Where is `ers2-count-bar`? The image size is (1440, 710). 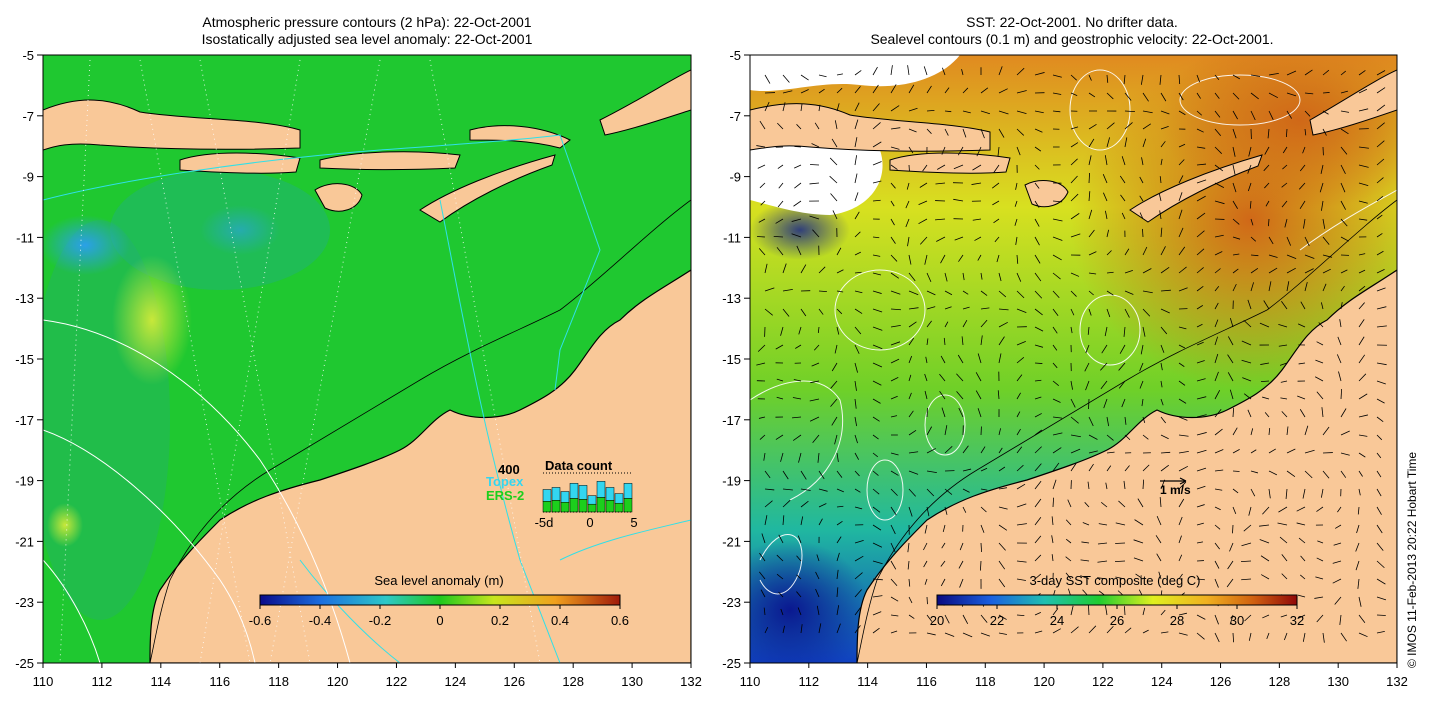 ers2-count-bar is located at coordinates (610, 506).